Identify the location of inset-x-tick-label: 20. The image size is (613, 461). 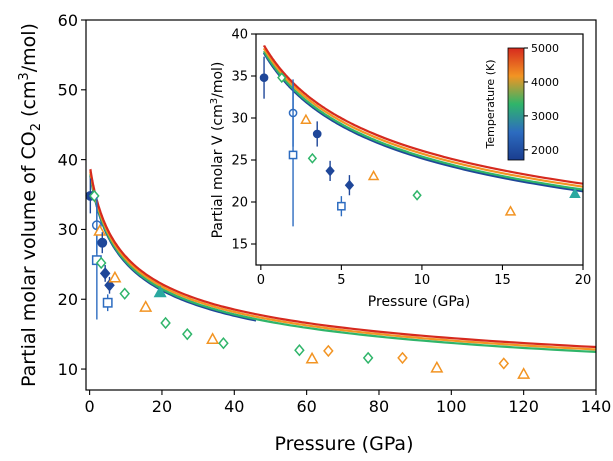
(583, 280).